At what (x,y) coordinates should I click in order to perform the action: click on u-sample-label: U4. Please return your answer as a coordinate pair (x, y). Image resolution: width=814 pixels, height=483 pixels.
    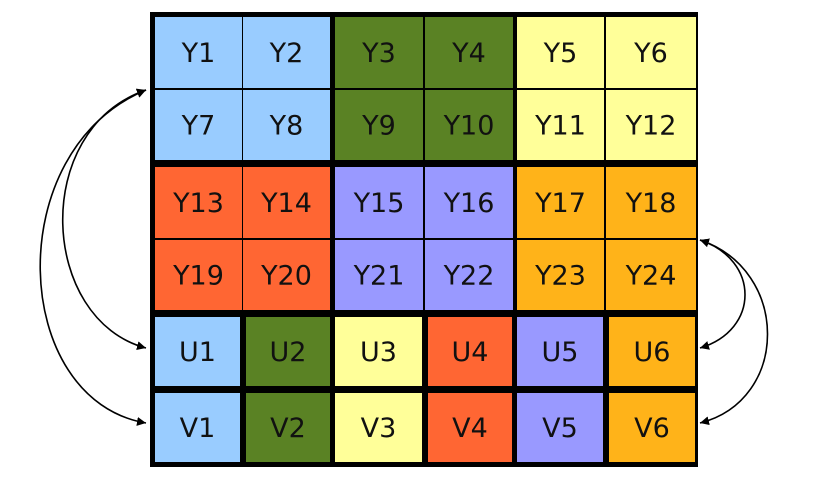
    Looking at the image, I should click on (470, 352).